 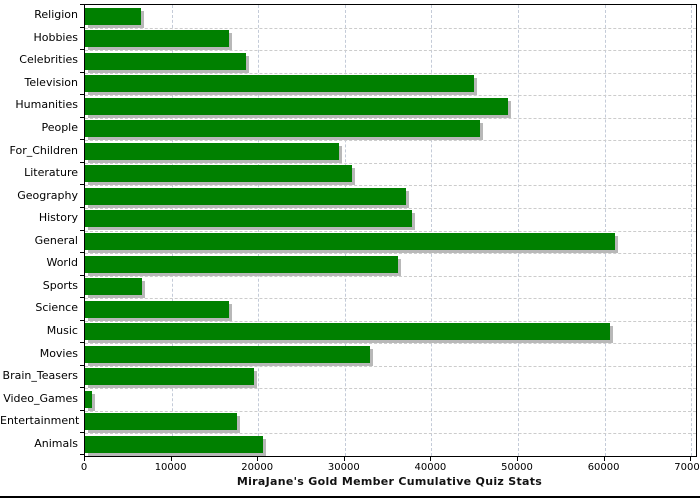 What do you see at coordinates (40, 421) in the screenshot?
I see `y-axis-label: Entertainment` at bounding box center [40, 421].